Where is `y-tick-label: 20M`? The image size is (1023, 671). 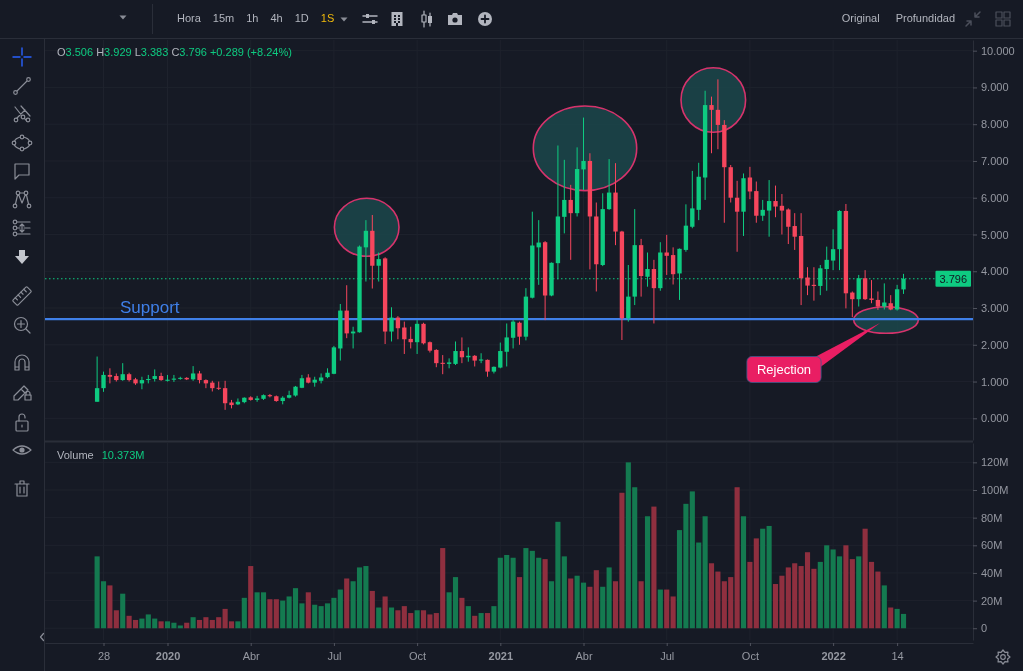
y-tick-label: 20M is located at coordinates (992, 600).